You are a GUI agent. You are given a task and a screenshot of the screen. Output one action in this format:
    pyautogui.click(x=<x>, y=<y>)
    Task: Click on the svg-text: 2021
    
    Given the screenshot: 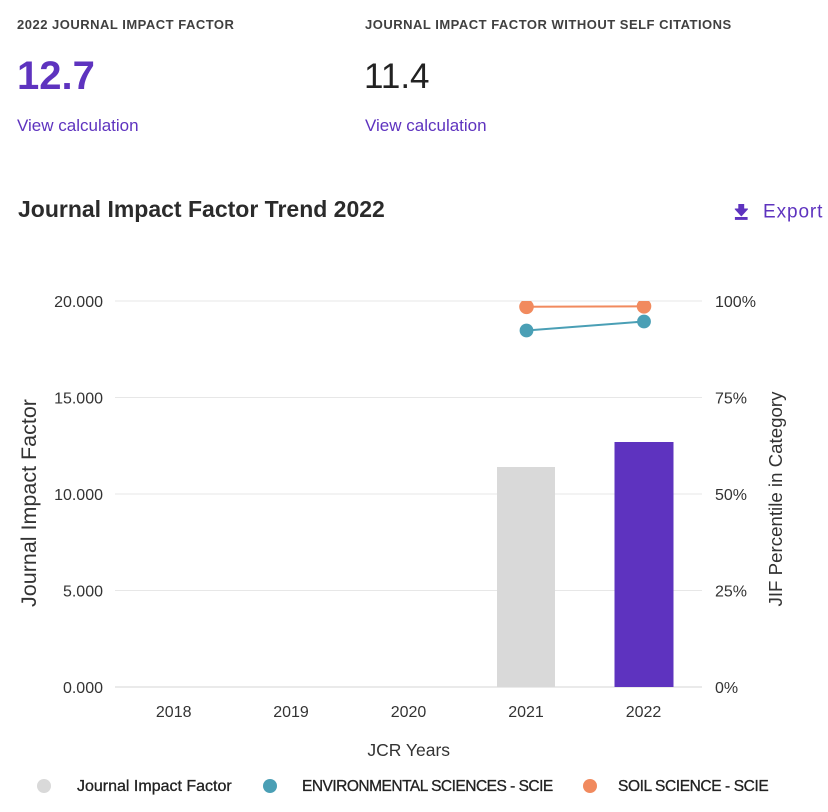 What is the action you would take?
    pyautogui.click(x=526, y=712)
    